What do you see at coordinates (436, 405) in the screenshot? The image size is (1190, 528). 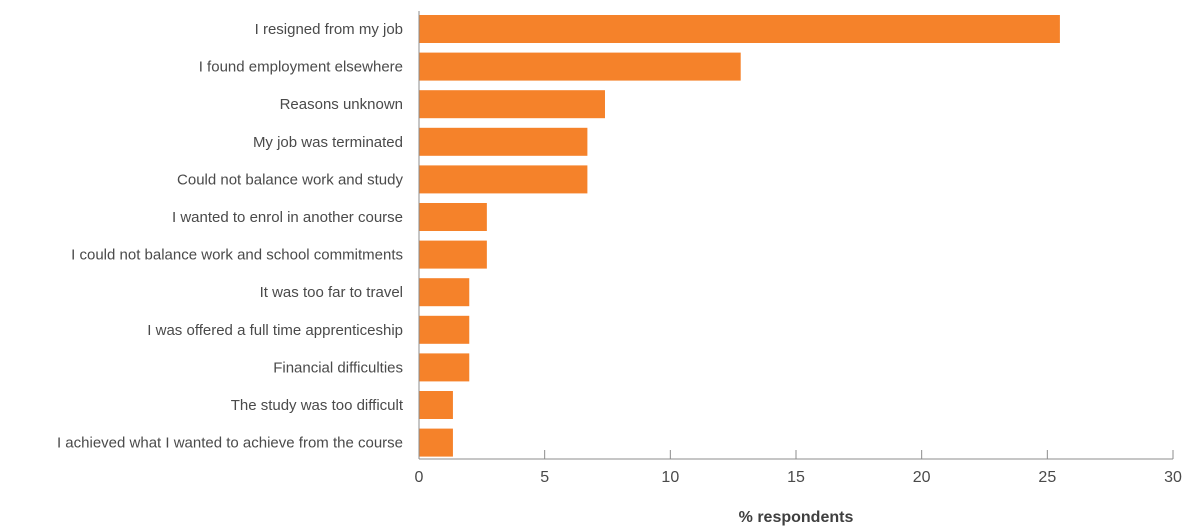 I see `bar-the-study-was-too-difficult` at bounding box center [436, 405].